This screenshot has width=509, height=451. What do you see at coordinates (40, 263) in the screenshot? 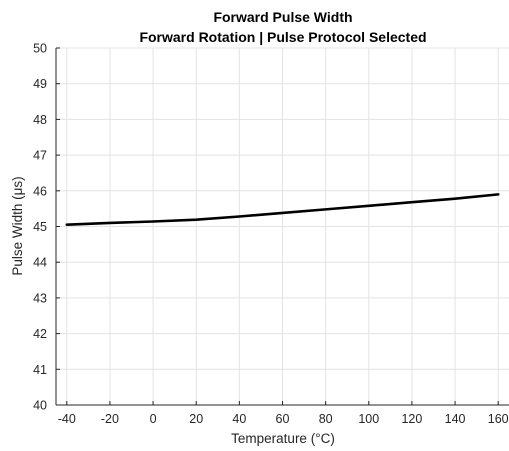
I see `y-tick-label: 44` at bounding box center [40, 263].